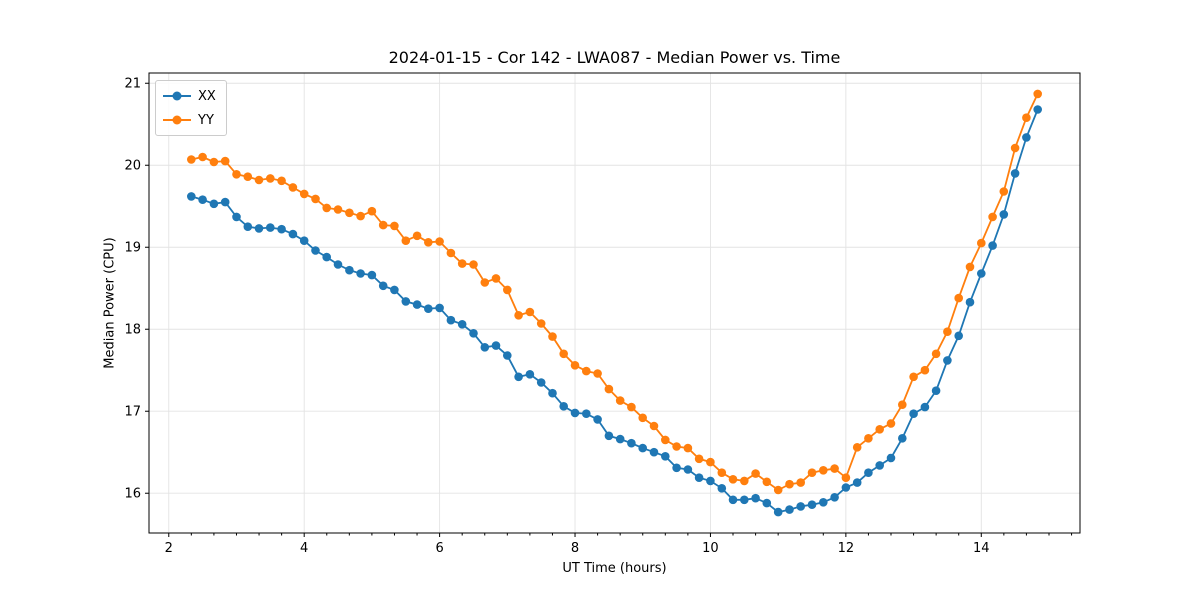 This screenshot has height=600, width=1200. Describe the element at coordinates (206, 120) in the screenshot. I see `legend-label-yy: YY` at that location.